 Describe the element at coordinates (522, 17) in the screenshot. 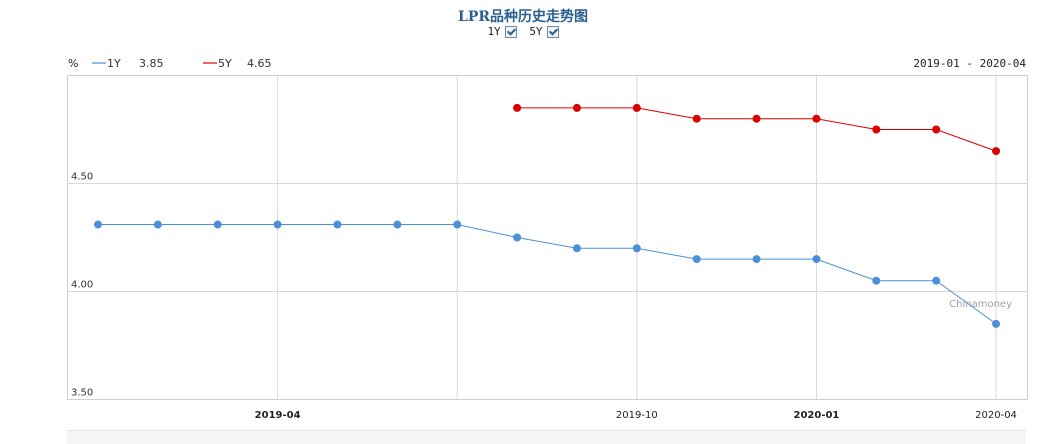

I see `chart-title: LPR品种历史走势图` at that location.